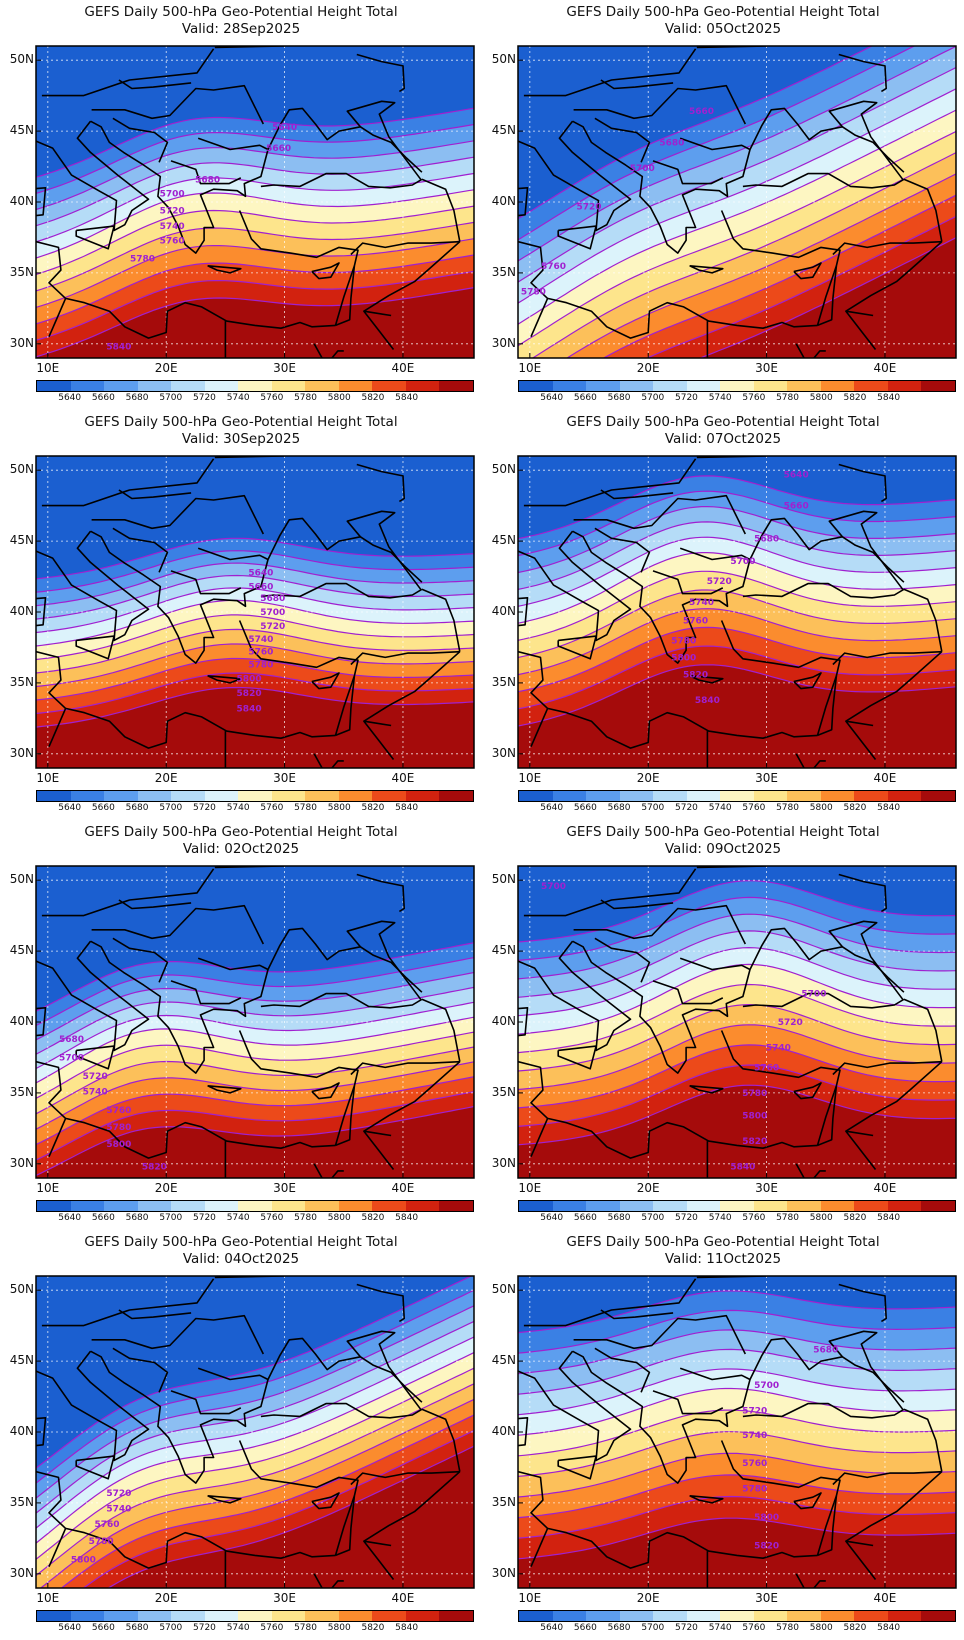 The image size is (964, 1640). Describe the element at coordinates (272, 808) in the screenshot. I see `colorbar-label: 5760` at that location.